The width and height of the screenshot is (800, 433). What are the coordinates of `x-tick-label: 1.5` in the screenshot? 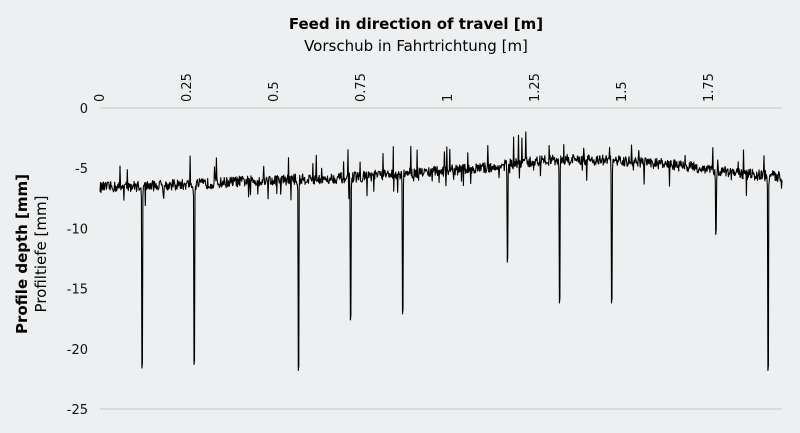 It's located at (622, 91).